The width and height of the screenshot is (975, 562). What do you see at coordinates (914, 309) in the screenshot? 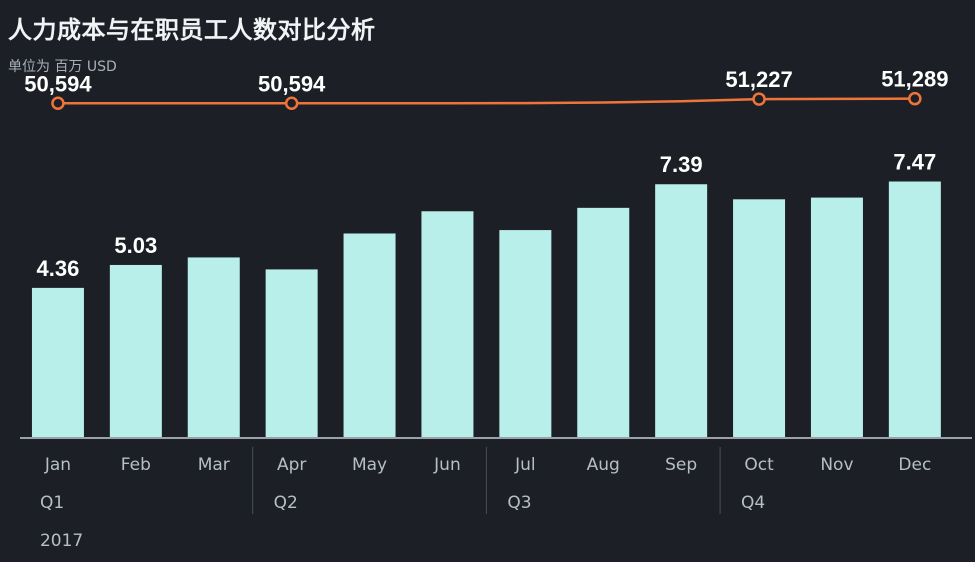
I see `bar-dec` at bounding box center [914, 309].